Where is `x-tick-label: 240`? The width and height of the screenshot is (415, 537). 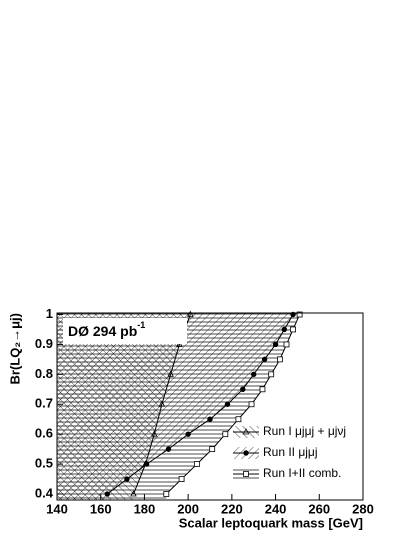 x-tick-label: 240 is located at coordinates (276, 508).